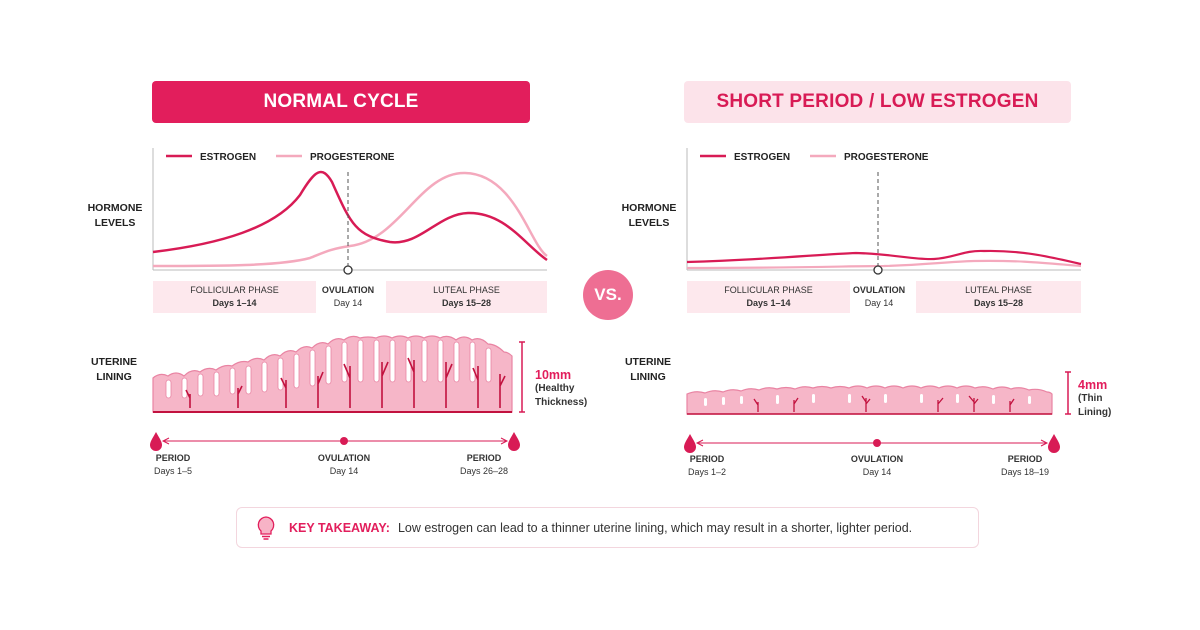  I want to click on timeline-period-start: PERIOD Days 1–5, so click(173, 465).